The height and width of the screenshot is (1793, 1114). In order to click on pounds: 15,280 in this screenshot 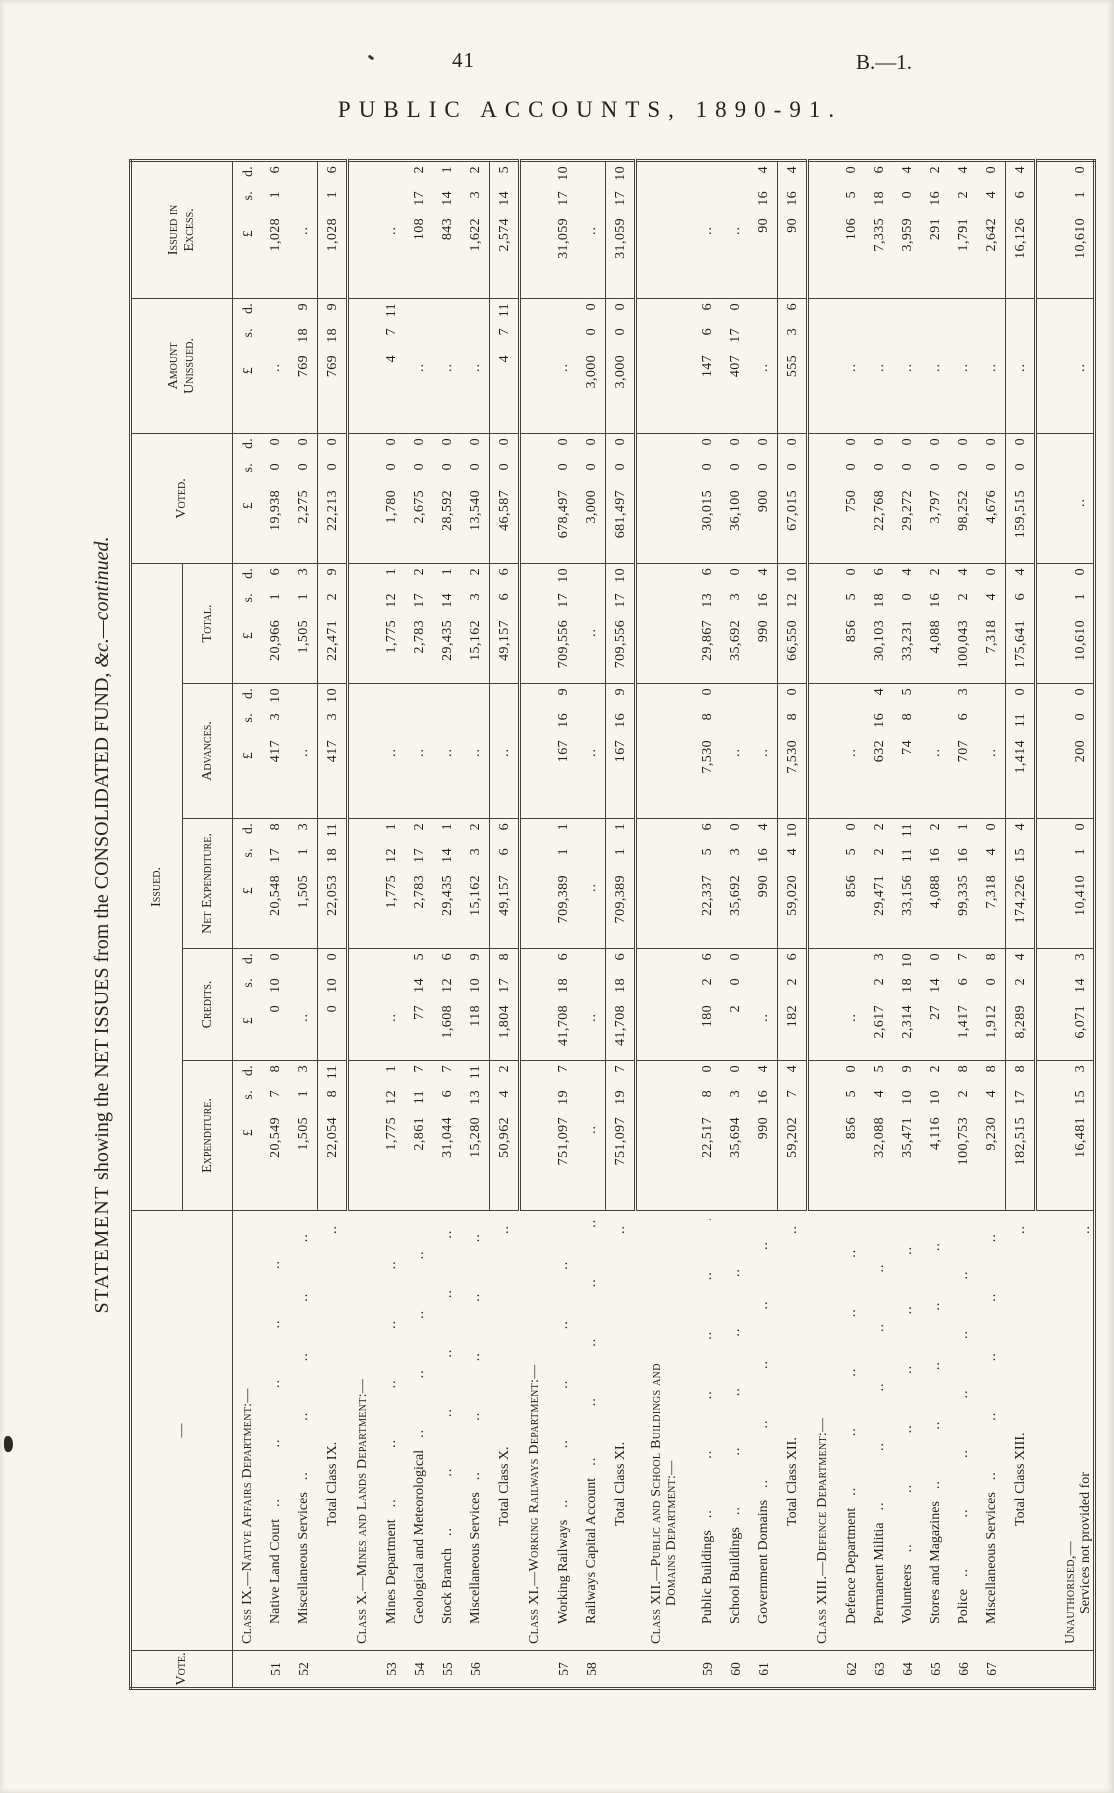, I will do `click(475, 1137)`.